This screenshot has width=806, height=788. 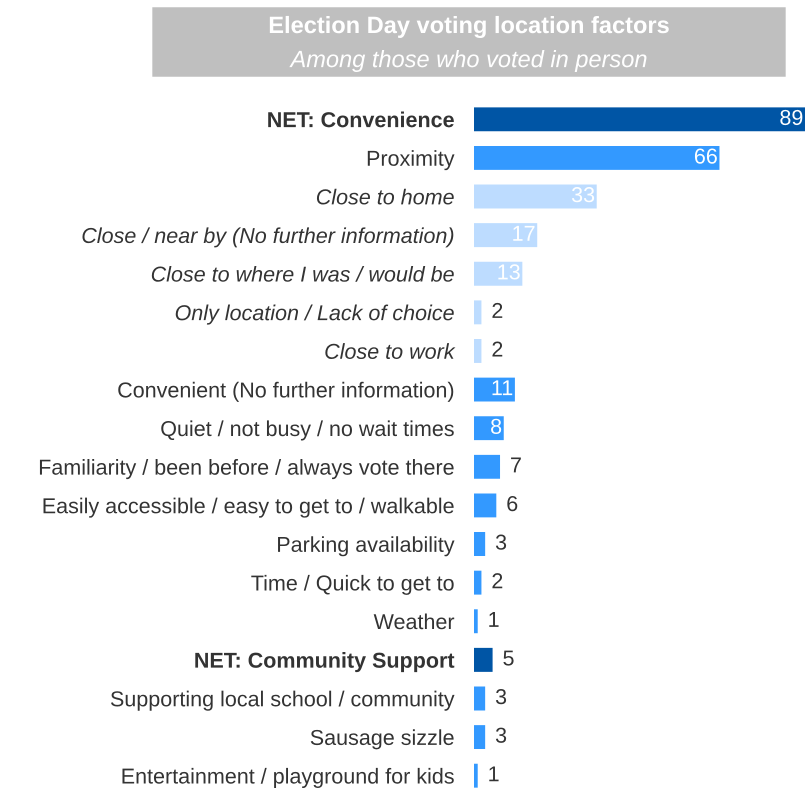 I want to click on y-tick-label: Familiarity / been before / always vote there, so click(x=247, y=469).